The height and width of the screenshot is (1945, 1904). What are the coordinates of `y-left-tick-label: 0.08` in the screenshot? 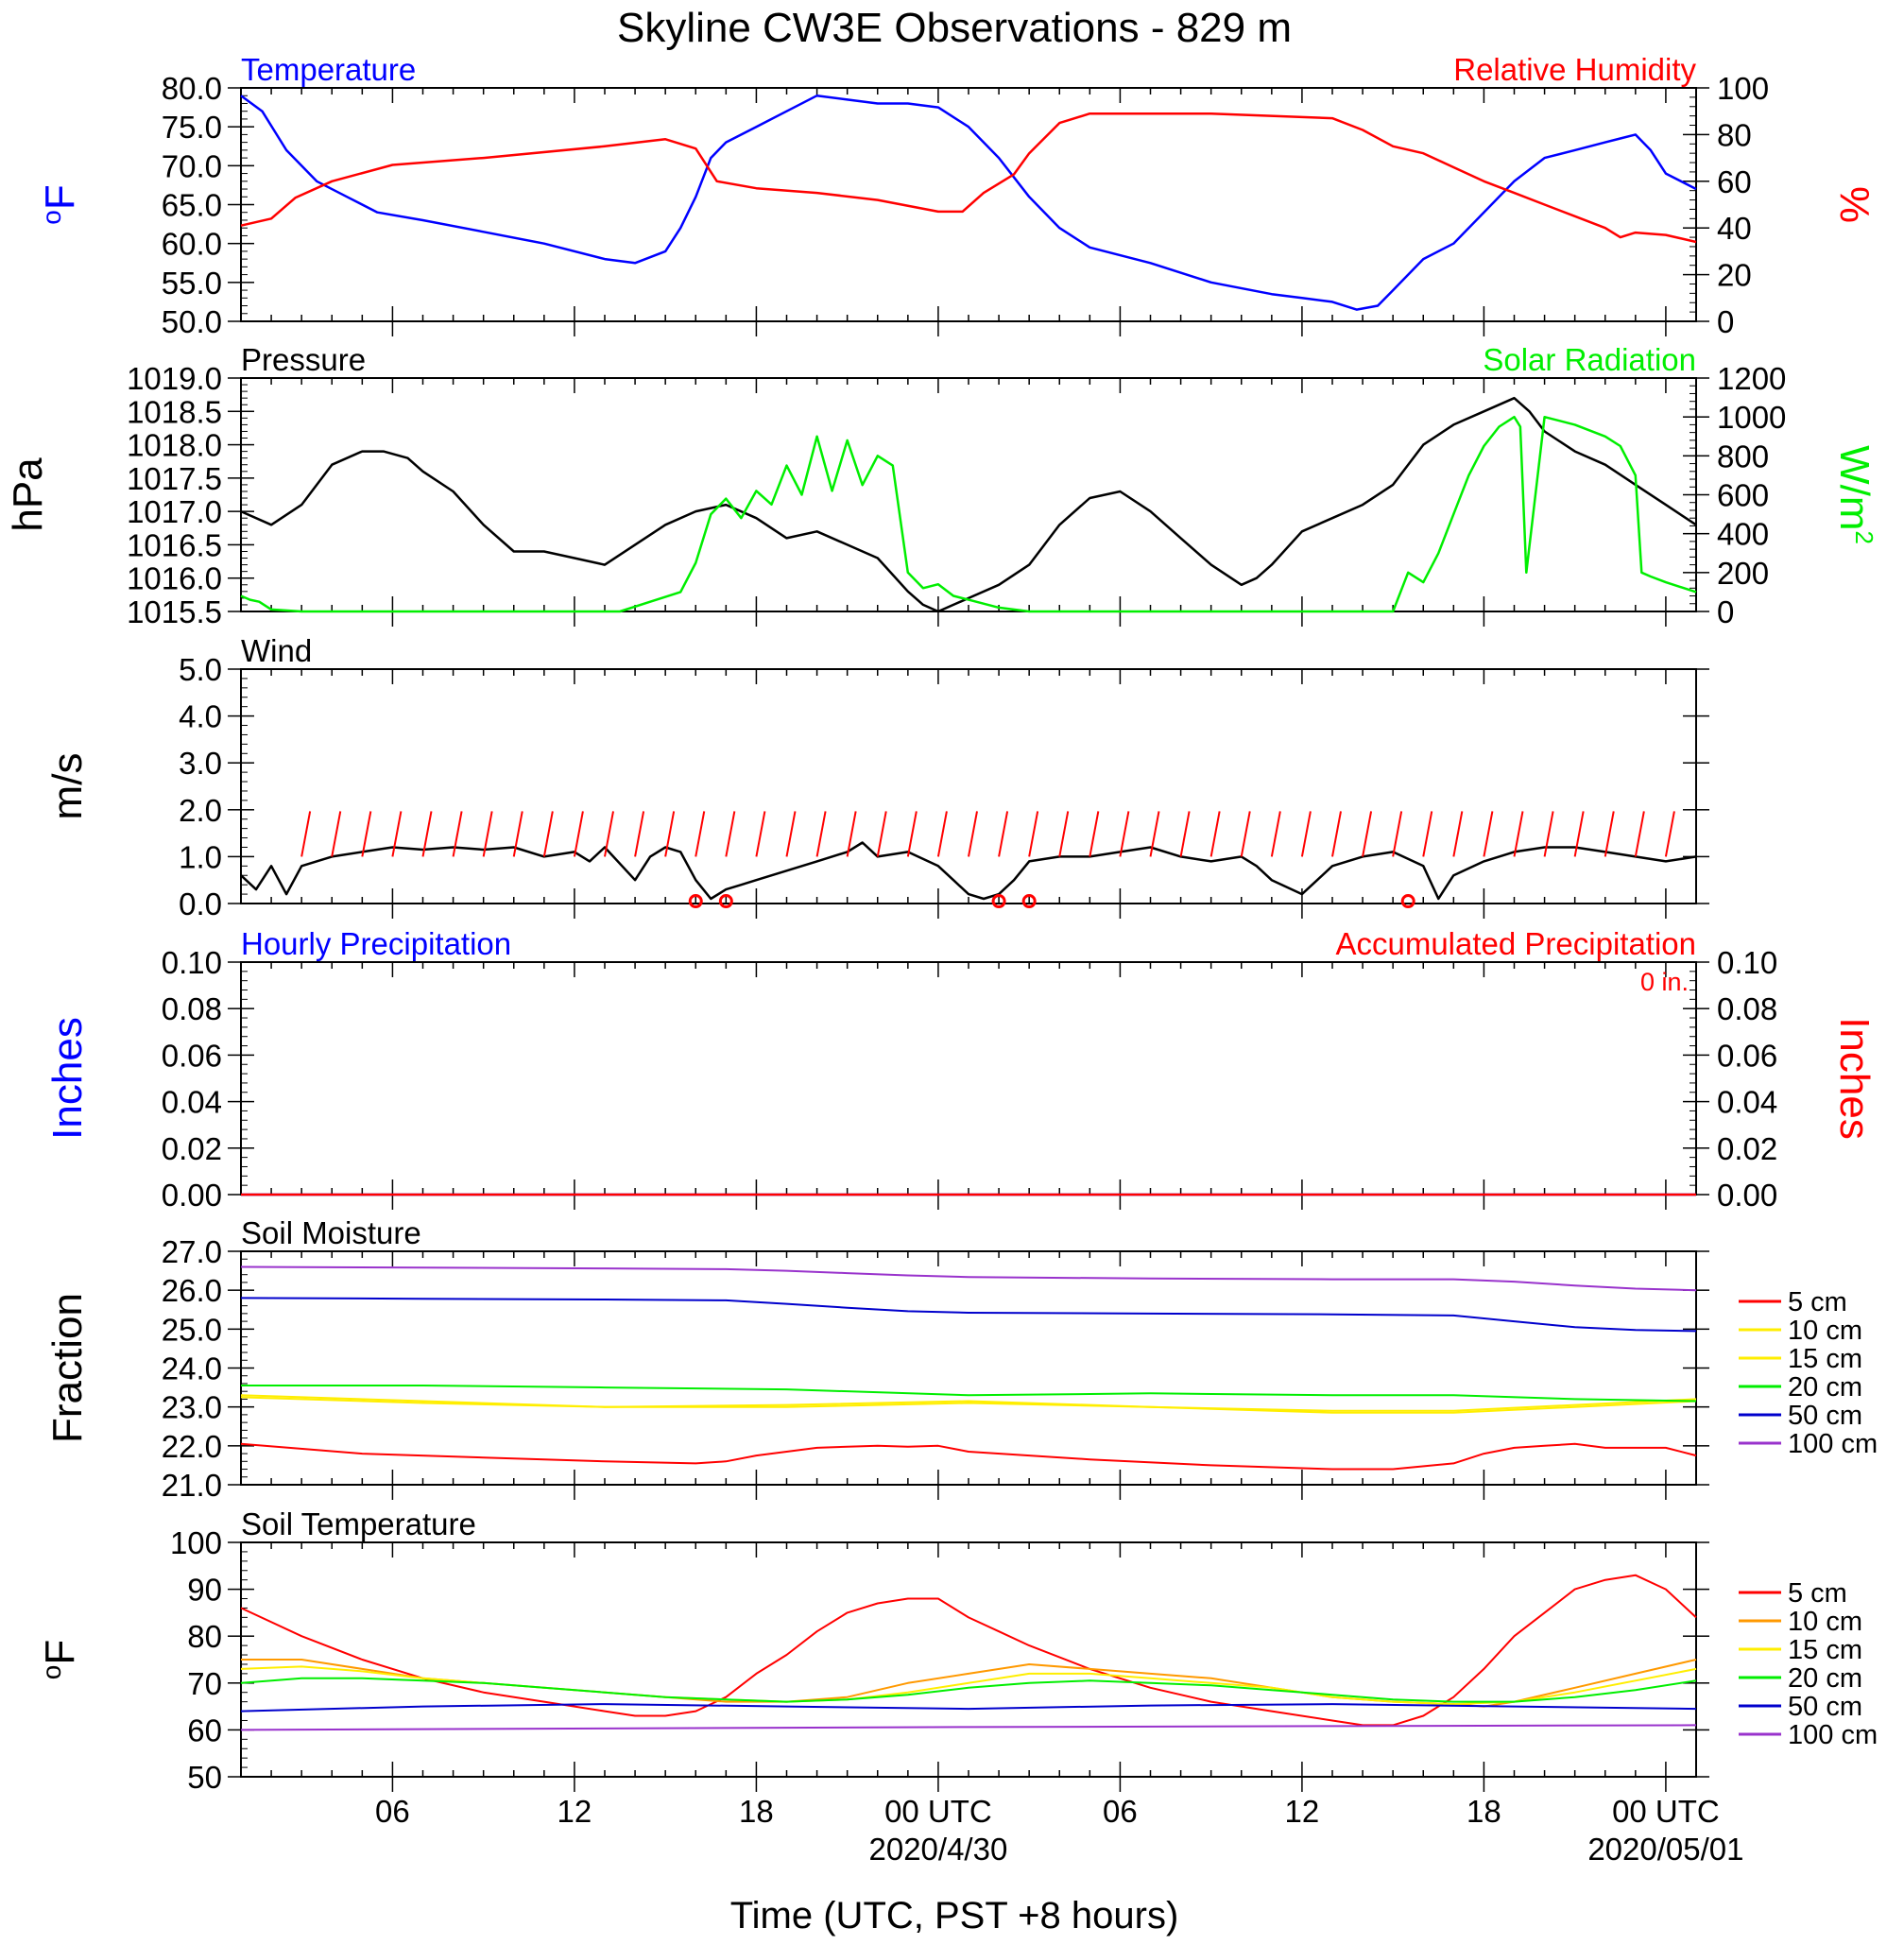 It's located at (192, 1008).